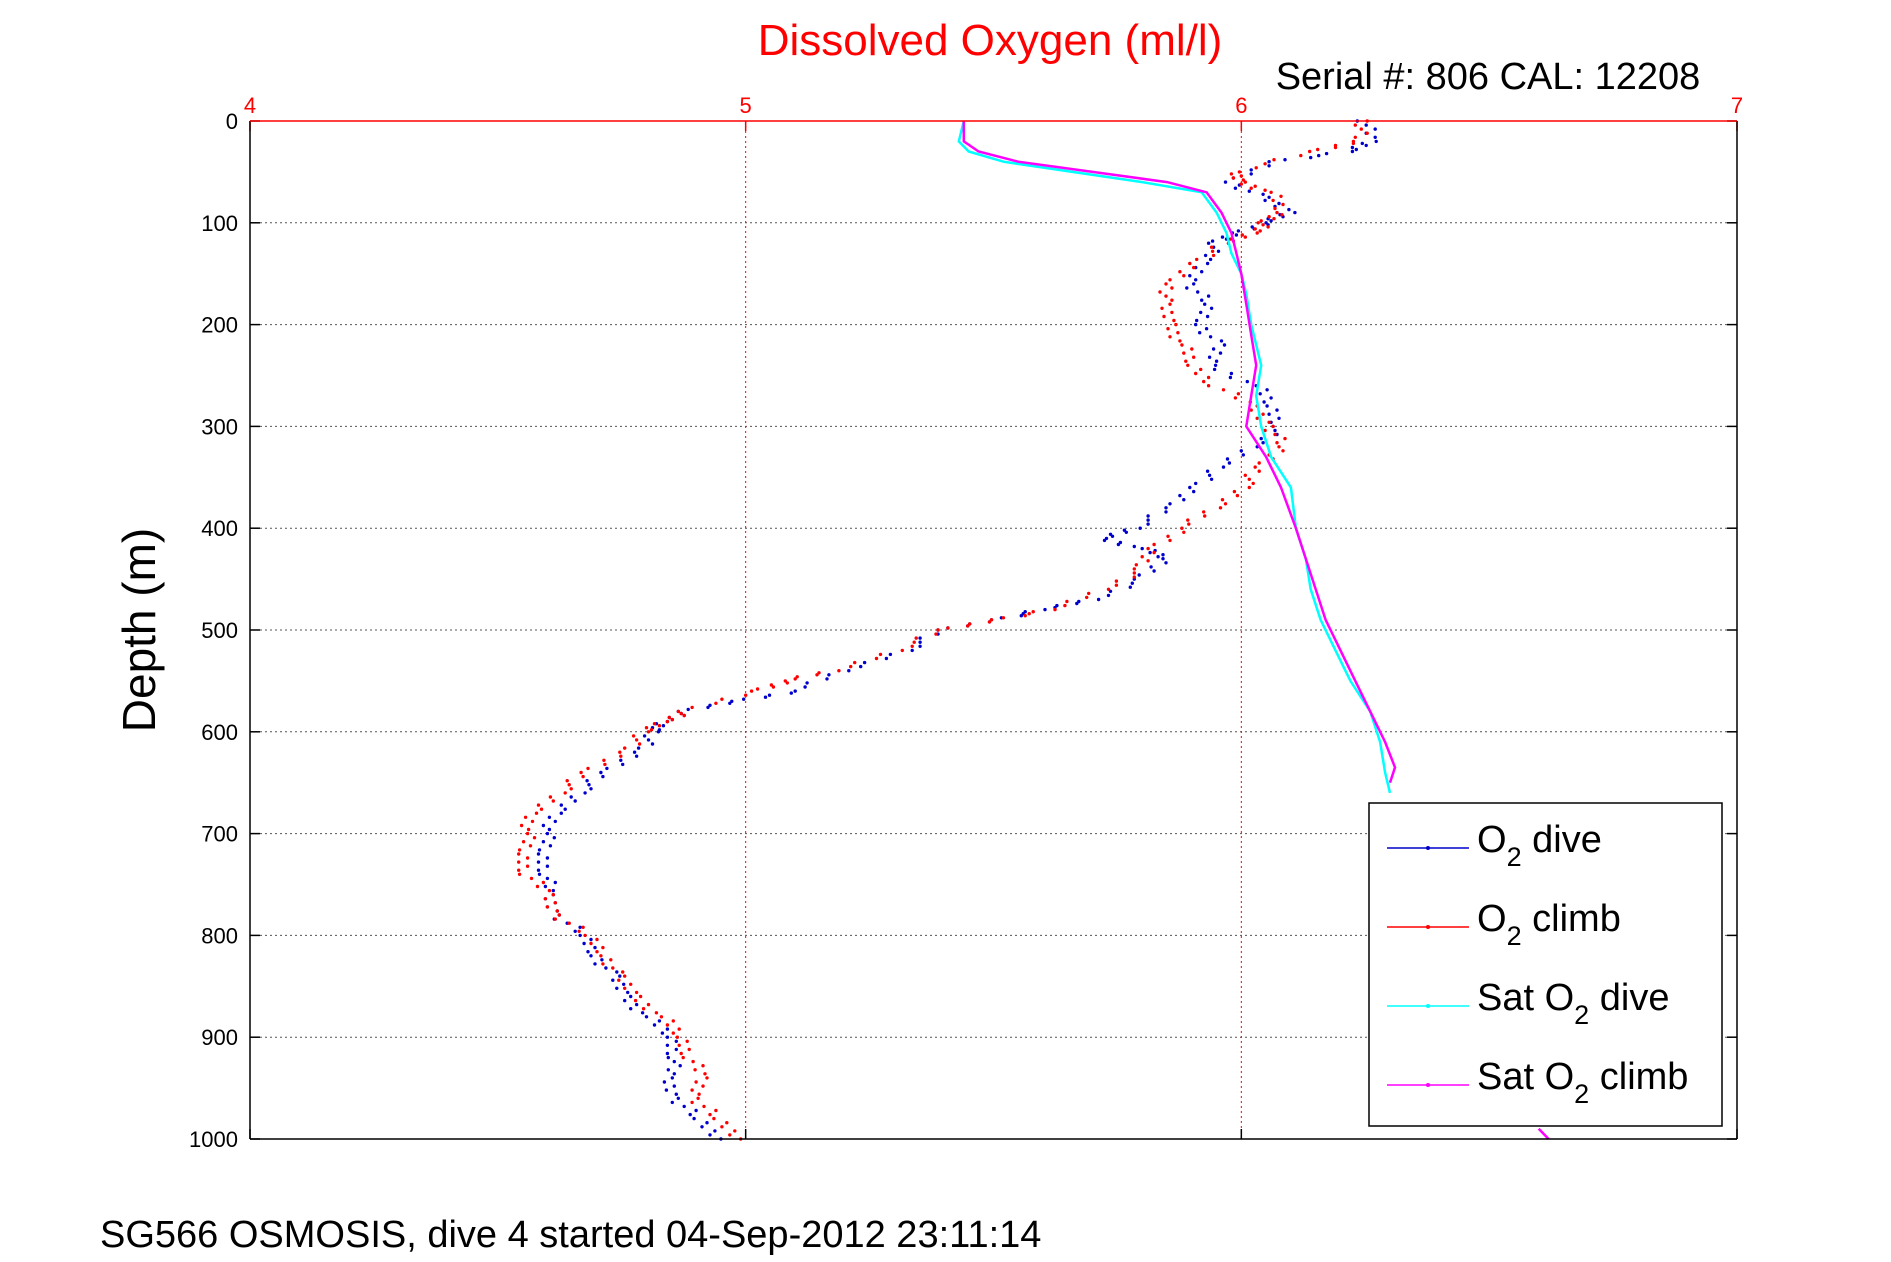 Image resolution: width=1891 pixels, height=1262 pixels. Describe the element at coordinates (219, 426) in the screenshot. I see `y-tick-label: 300` at that location.